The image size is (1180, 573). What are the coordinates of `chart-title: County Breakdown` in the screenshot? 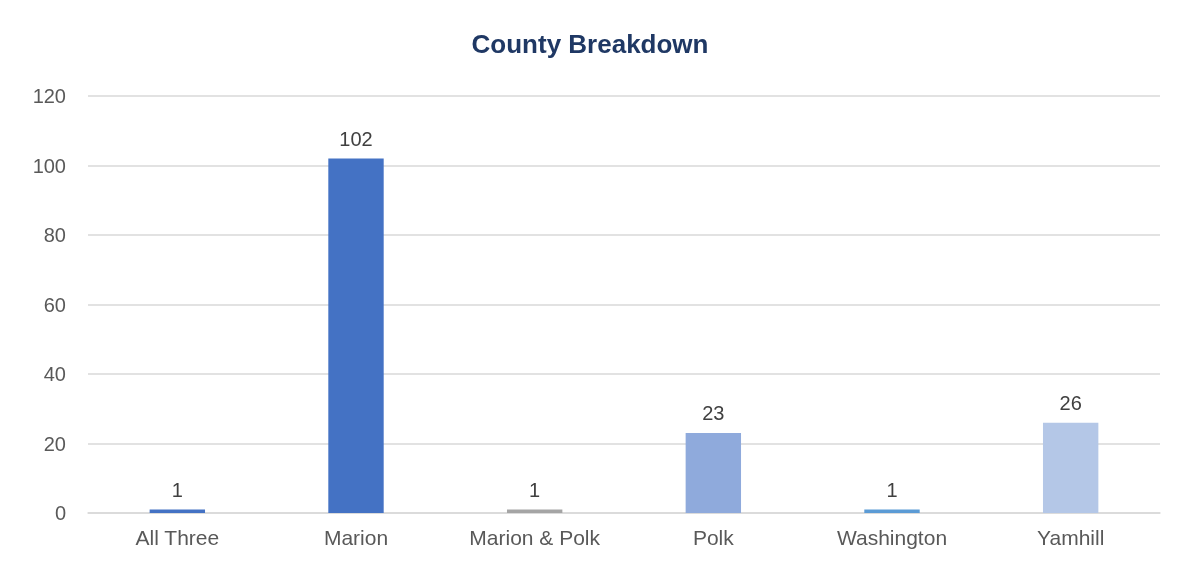 It's located at (590, 44).